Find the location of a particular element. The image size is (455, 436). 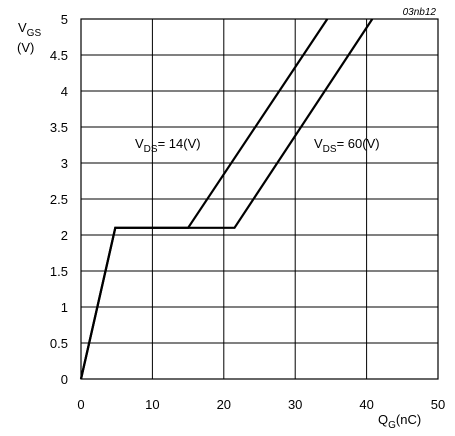

x-tick-label: 20 is located at coordinates (224, 404).